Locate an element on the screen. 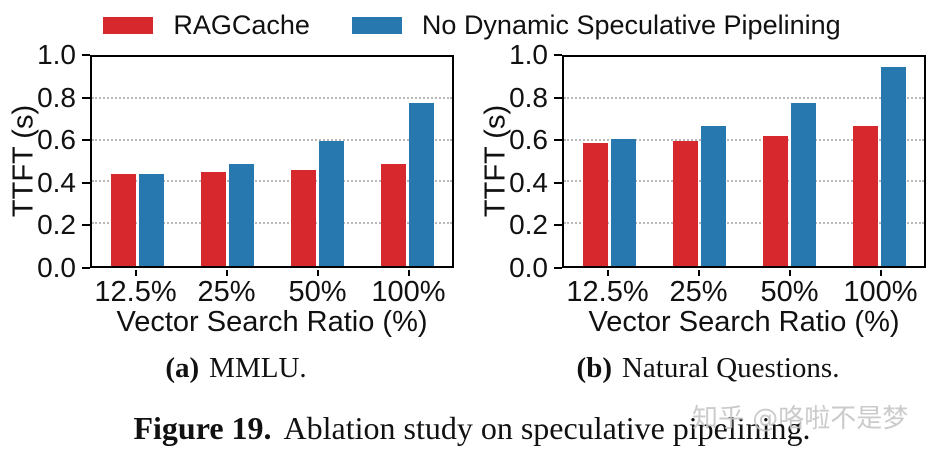  y-tick-label: 0.0 is located at coordinates (56, 267).